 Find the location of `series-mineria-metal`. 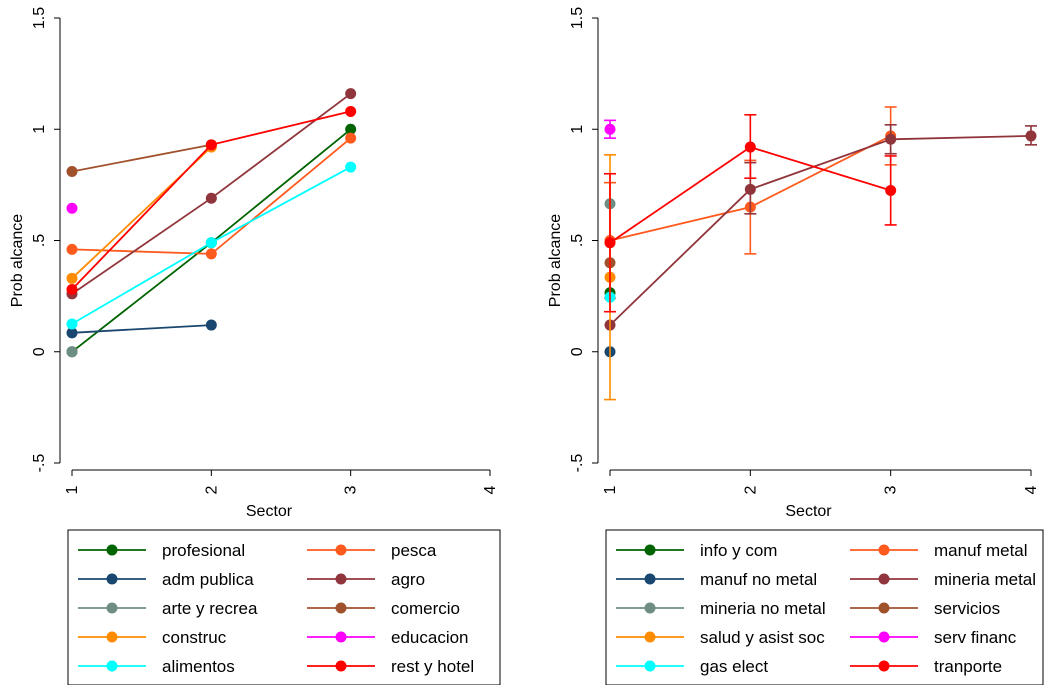

series-mineria-metal is located at coordinates (820, 227).